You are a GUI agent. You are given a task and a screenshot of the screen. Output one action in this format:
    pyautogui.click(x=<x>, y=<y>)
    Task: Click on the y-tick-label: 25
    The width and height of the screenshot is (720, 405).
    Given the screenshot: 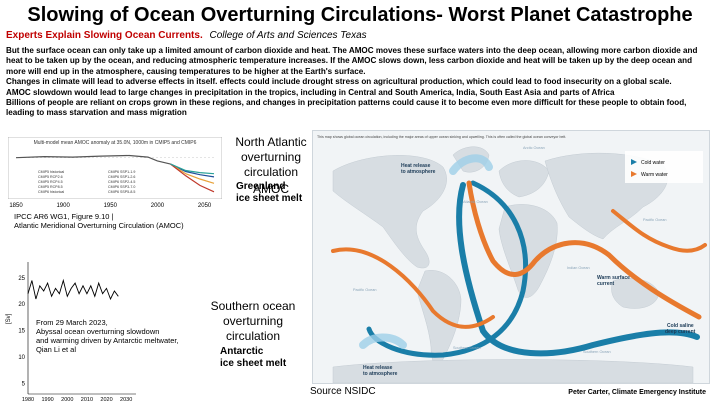 What is the action you would take?
    pyautogui.click(x=21, y=279)
    